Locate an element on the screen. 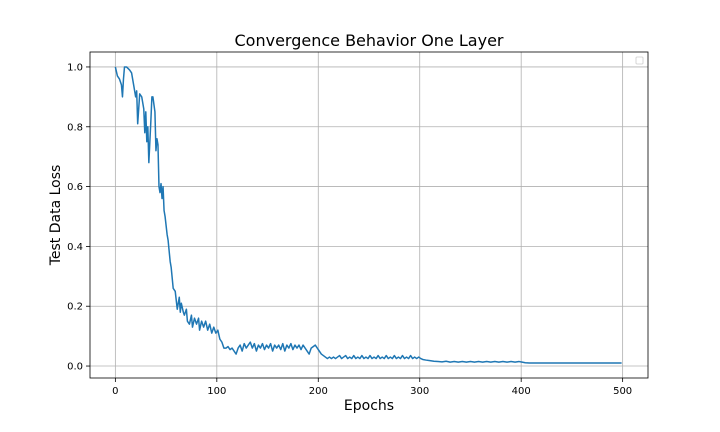  x-tick-label: 300 is located at coordinates (419, 391).